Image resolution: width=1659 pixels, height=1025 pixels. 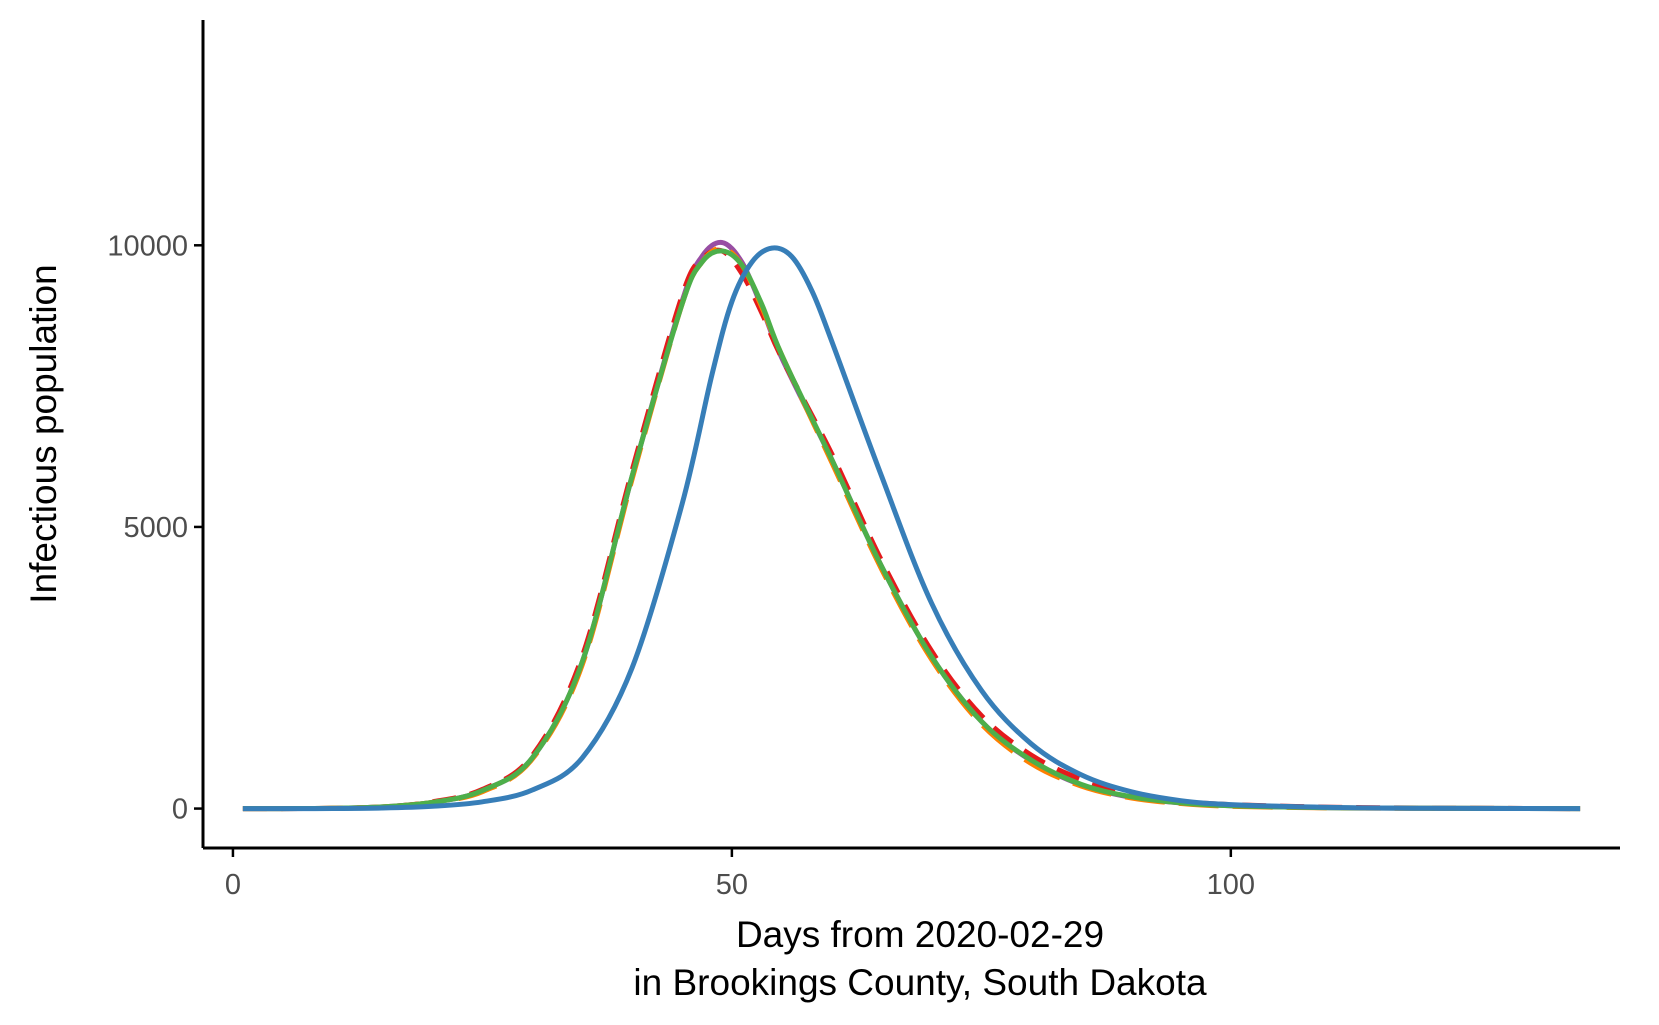 What do you see at coordinates (43, 433) in the screenshot?
I see `y-axis-title: Infectious population` at bounding box center [43, 433].